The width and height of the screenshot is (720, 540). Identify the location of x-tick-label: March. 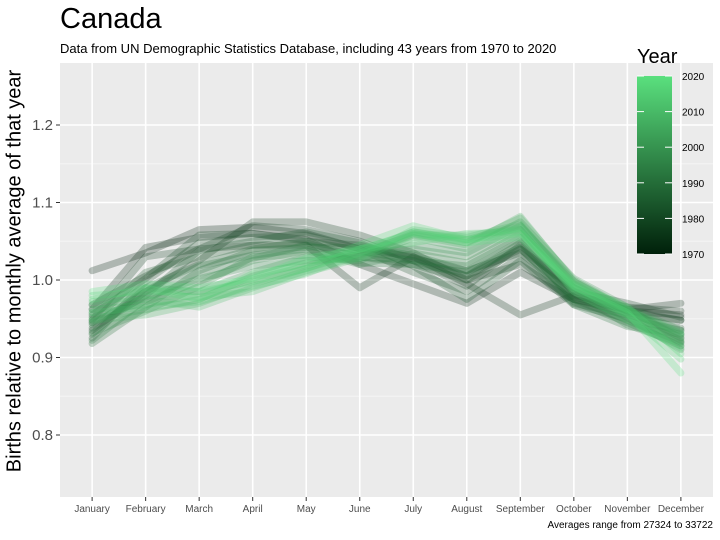
(199, 509).